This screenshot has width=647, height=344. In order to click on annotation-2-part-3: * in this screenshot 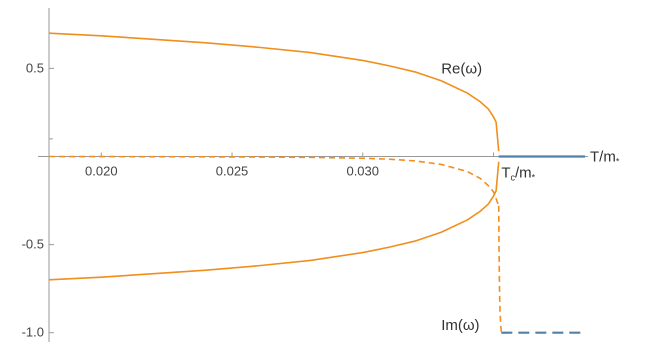, I will do `click(534, 178)`.